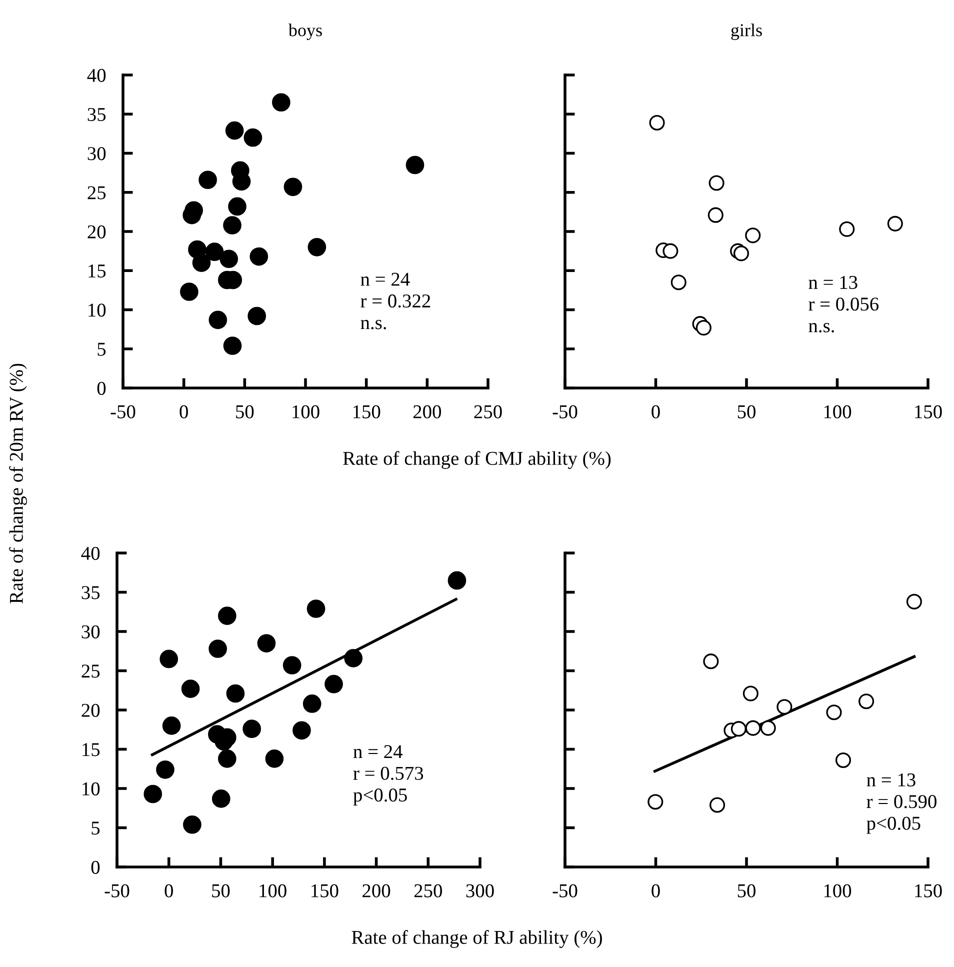  I want to click on annotation: n = 13 r = 0.590 p<0.05, so click(901, 803).